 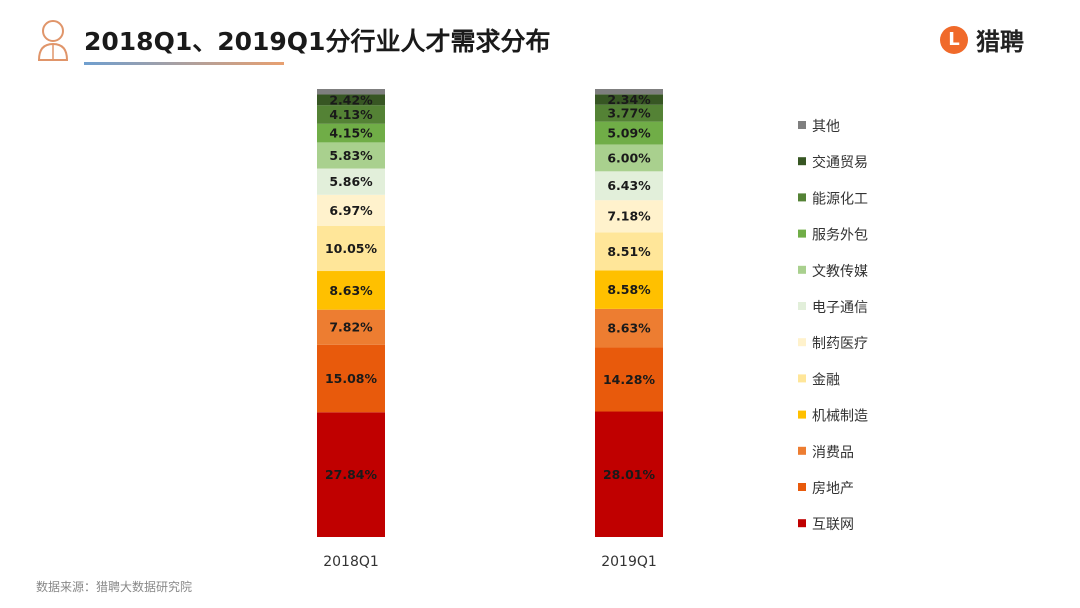 I want to click on data-label: 6.00%, so click(x=629, y=157).